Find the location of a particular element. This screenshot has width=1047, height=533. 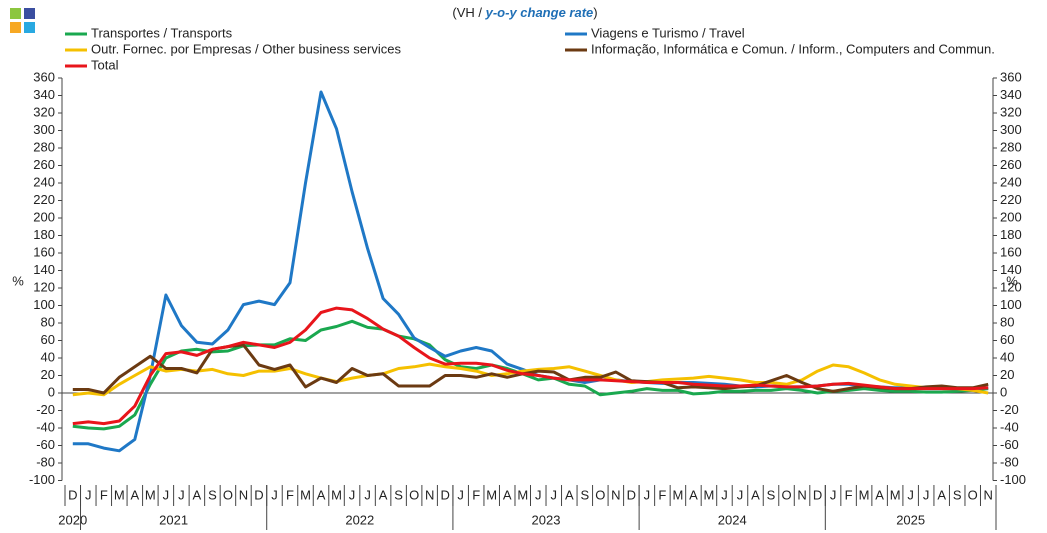

y-tick-label: 160 is located at coordinates (44, 251).